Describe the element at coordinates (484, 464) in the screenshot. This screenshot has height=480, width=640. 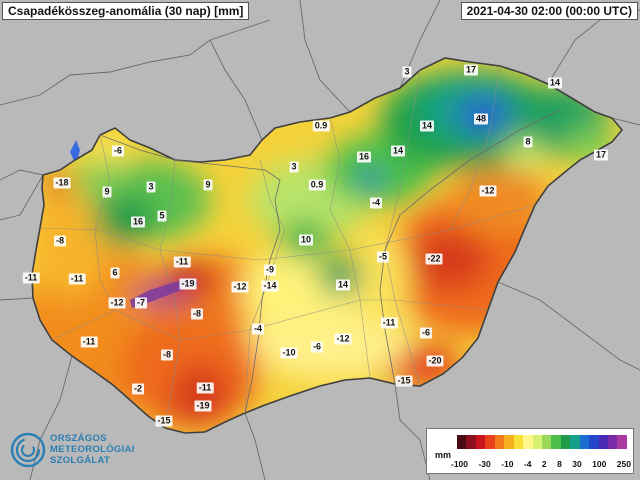
I see `legend-tick-label: -30` at that location.